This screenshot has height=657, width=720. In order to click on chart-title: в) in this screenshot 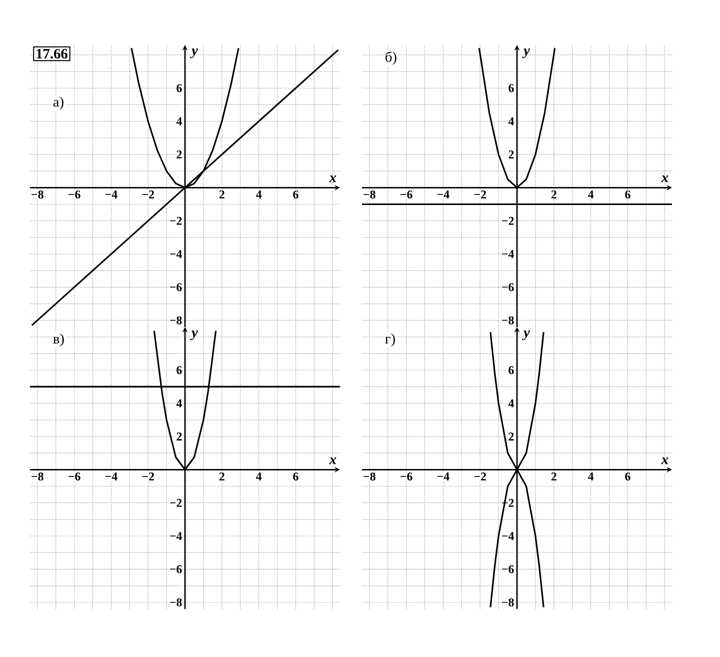, I will do `click(58, 339)`.